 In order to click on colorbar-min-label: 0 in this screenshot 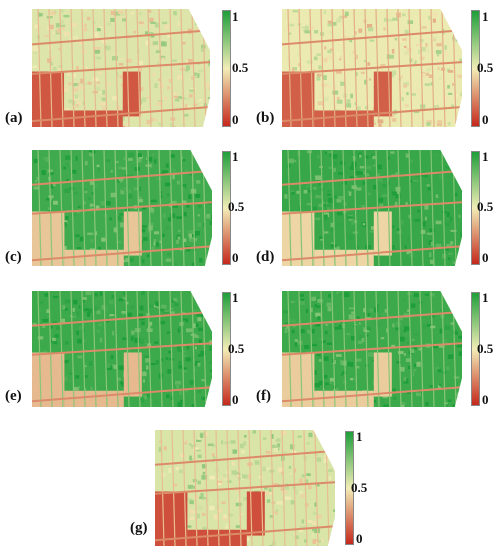, I will do `click(235, 257)`.